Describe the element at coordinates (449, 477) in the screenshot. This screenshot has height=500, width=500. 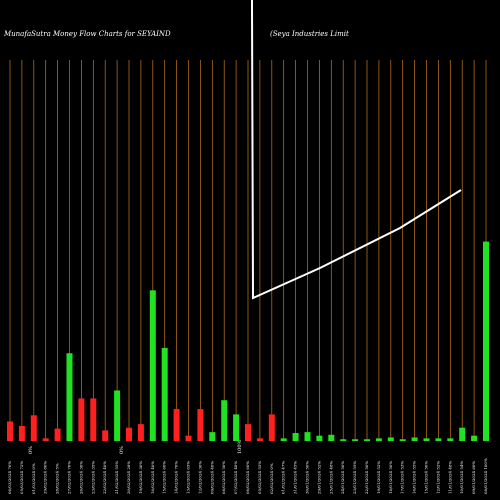
I see `tick-label: 11/01/2024 48%` at that location.